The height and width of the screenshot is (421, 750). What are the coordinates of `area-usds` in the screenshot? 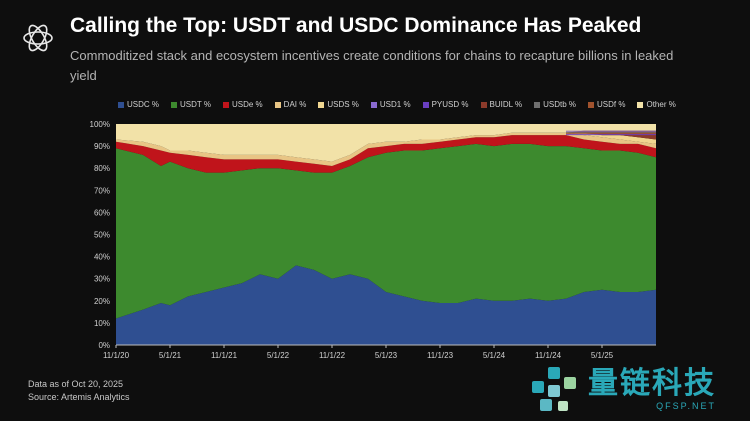 It's located at (386, 147).